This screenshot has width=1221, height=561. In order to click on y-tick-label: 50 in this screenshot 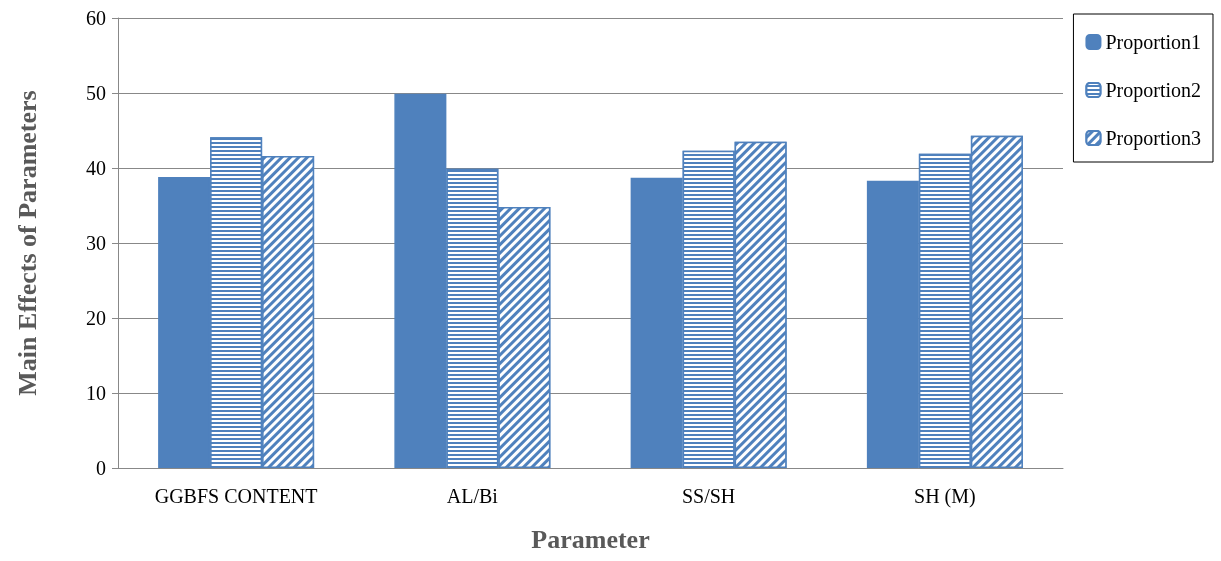, I will do `click(96, 93)`.